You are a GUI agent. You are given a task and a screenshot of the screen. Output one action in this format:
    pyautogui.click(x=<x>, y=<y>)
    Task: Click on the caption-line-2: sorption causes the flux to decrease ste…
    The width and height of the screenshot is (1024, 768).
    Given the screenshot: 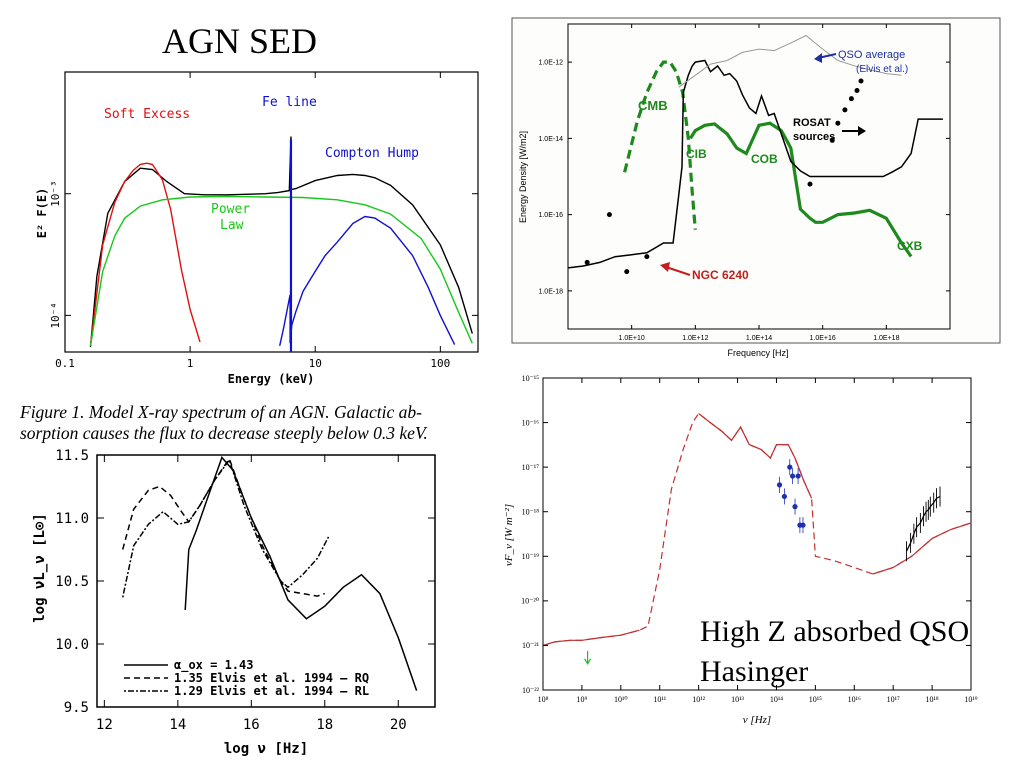 What is the action you would take?
    pyautogui.click(x=224, y=433)
    